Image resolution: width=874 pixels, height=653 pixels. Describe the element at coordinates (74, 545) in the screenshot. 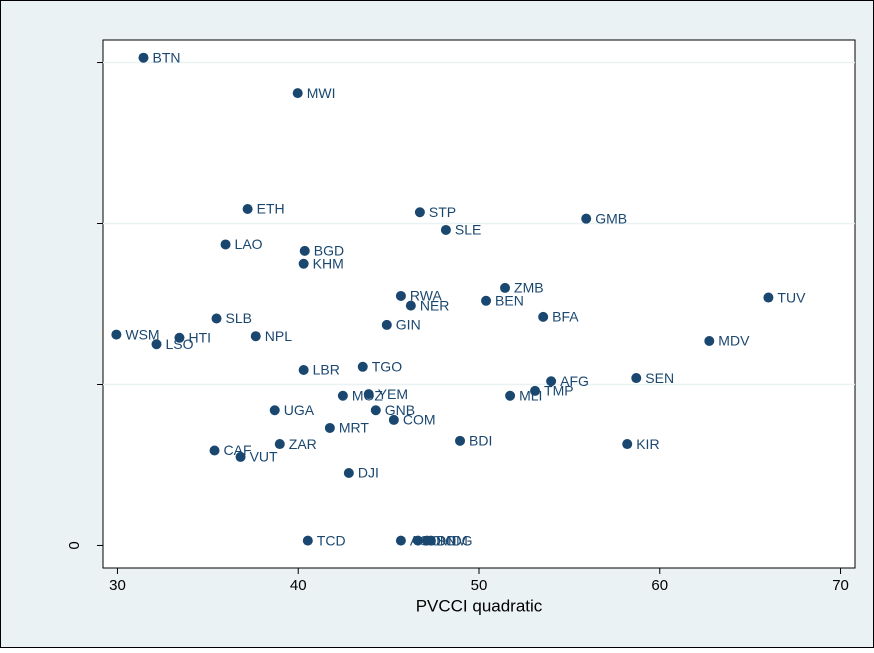

I see `y-tick-label: 0` at that location.